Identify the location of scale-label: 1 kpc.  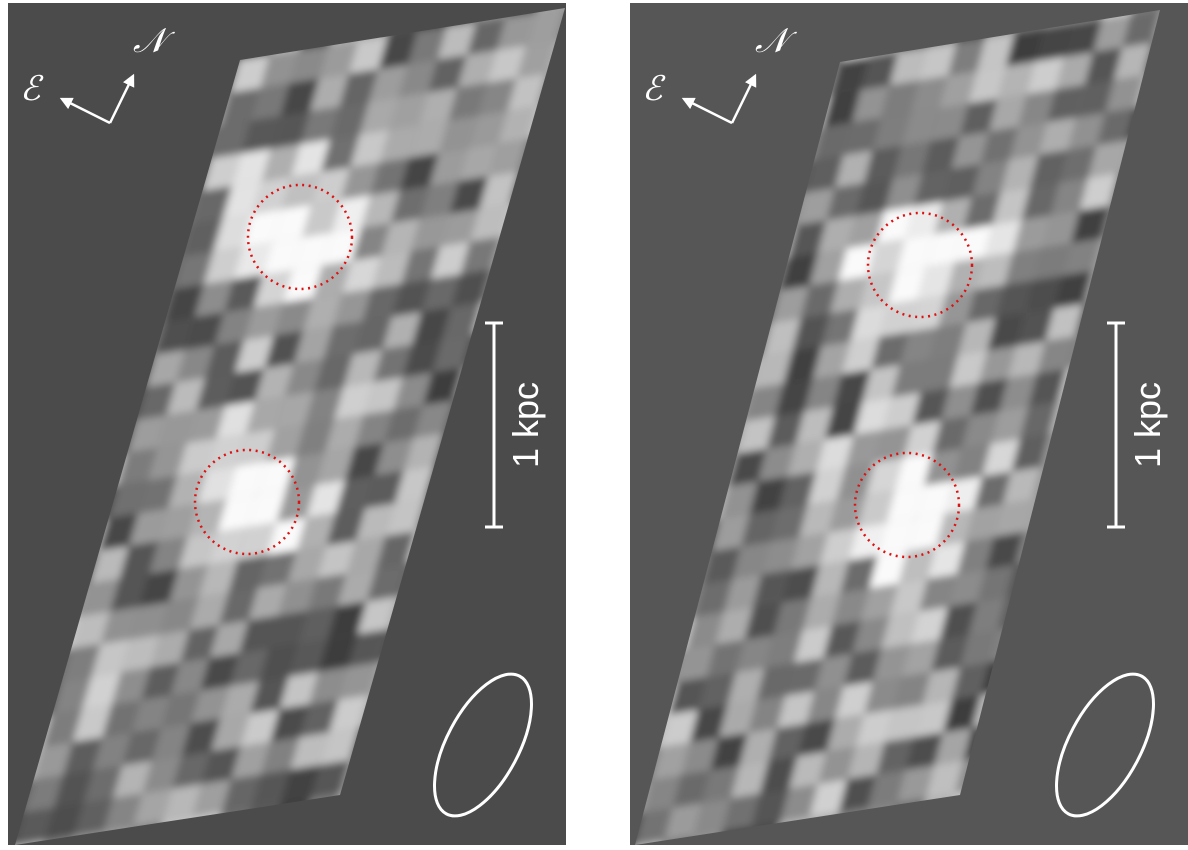
(1147, 425).